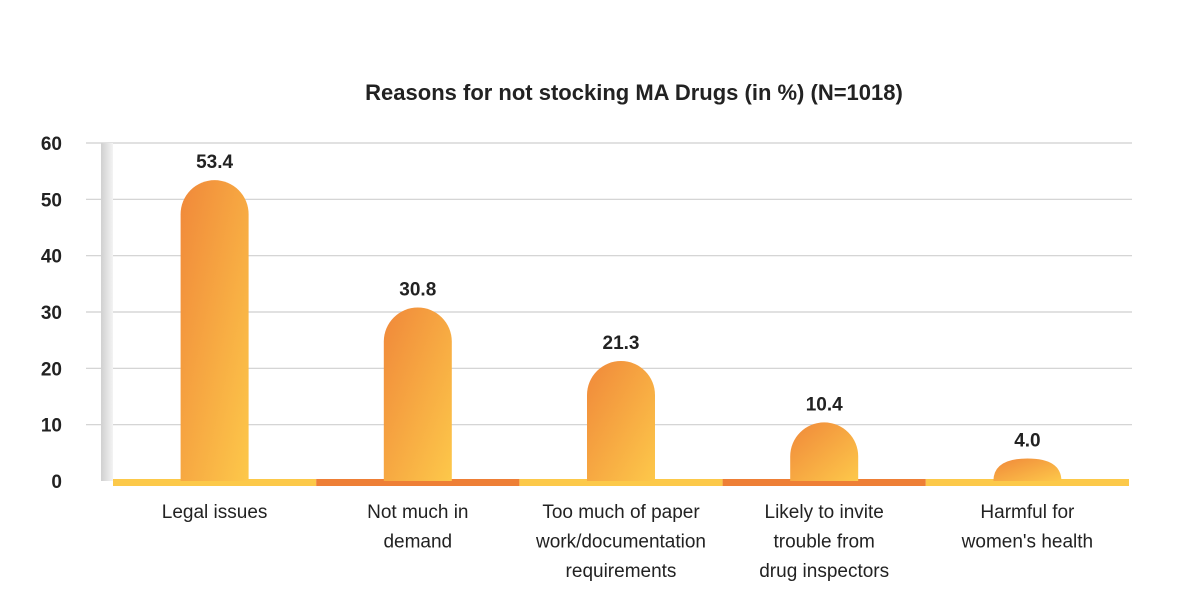 The width and height of the screenshot is (1200, 616). Describe the element at coordinates (51, 426) in the screenshot. I see `y-tick-label: 10` at that location.